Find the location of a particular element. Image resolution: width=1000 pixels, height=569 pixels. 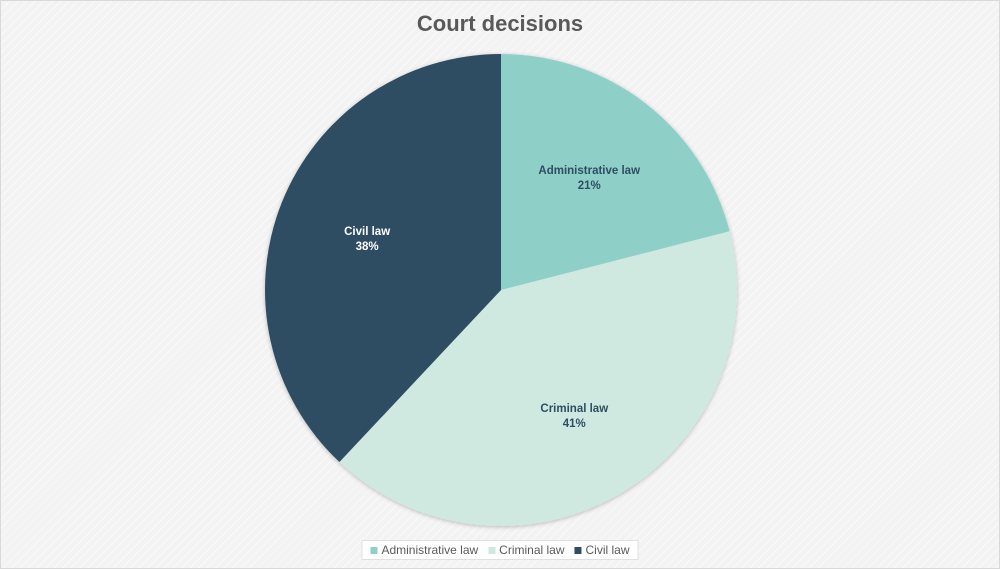

data-label-percent: 41% is located at coordinates (574, 424).